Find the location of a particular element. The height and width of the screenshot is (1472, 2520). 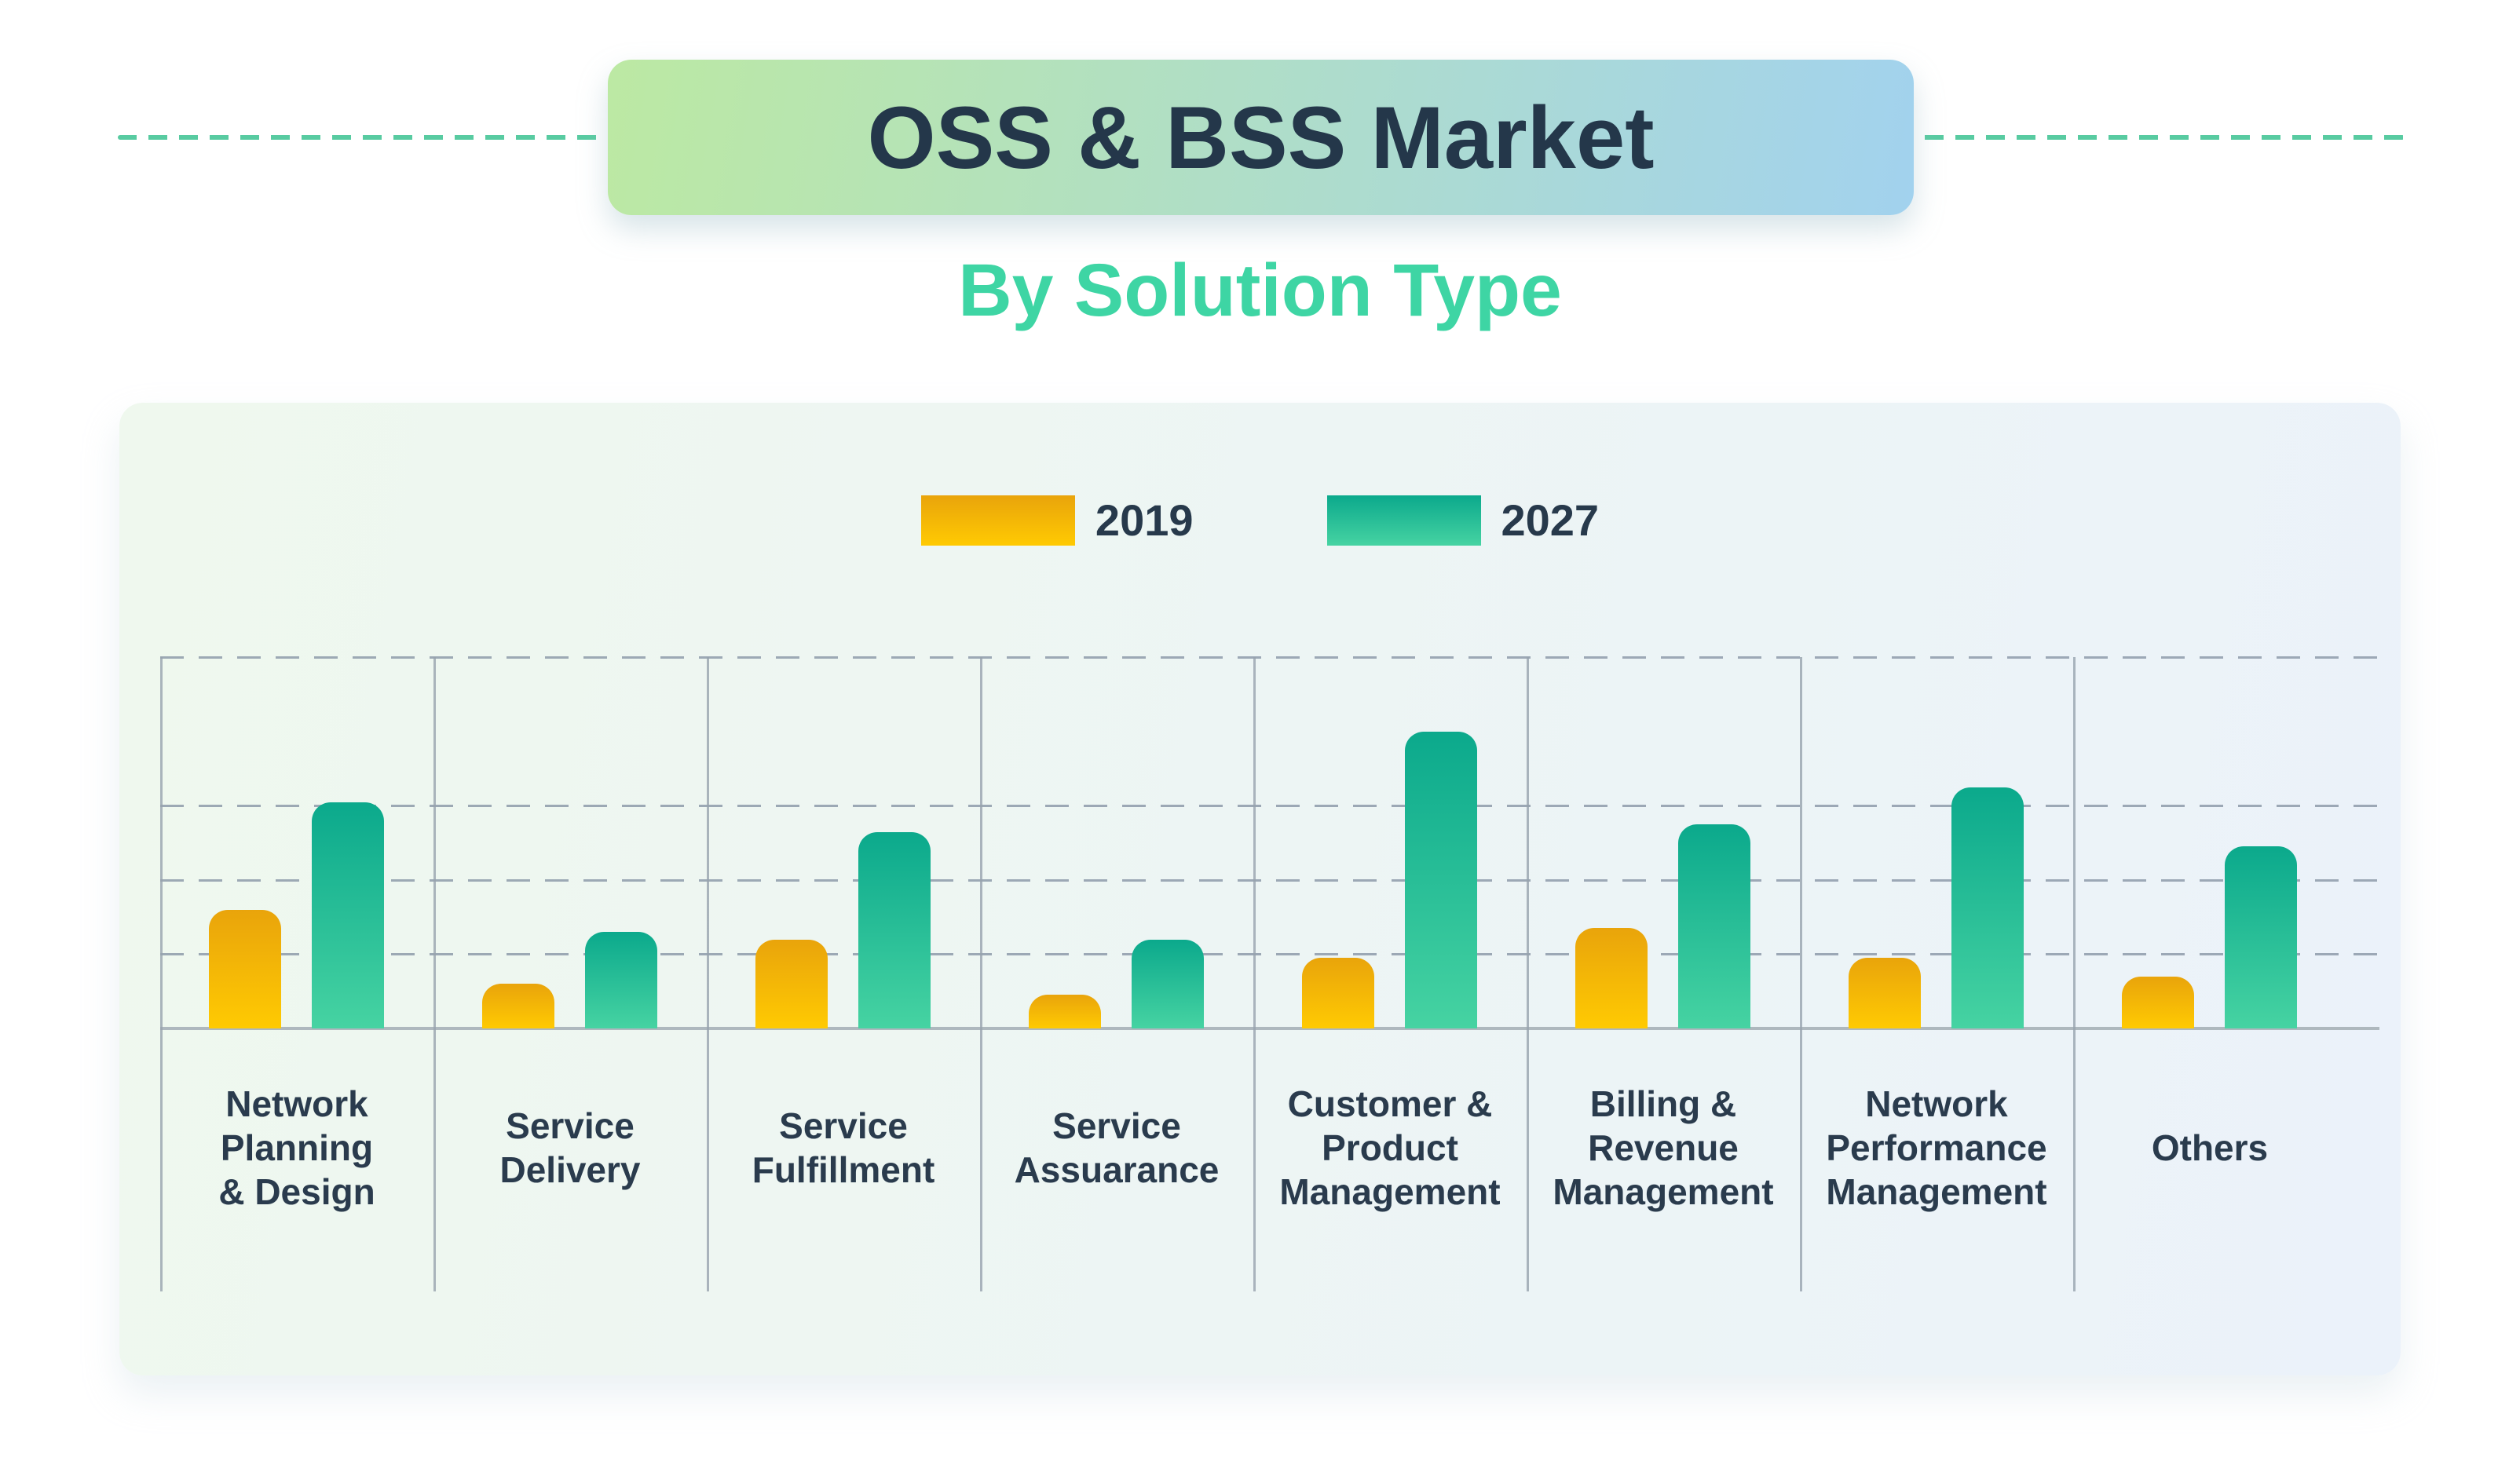

page-title: OSS & BSS Market is located at coordinates (1261, 137).